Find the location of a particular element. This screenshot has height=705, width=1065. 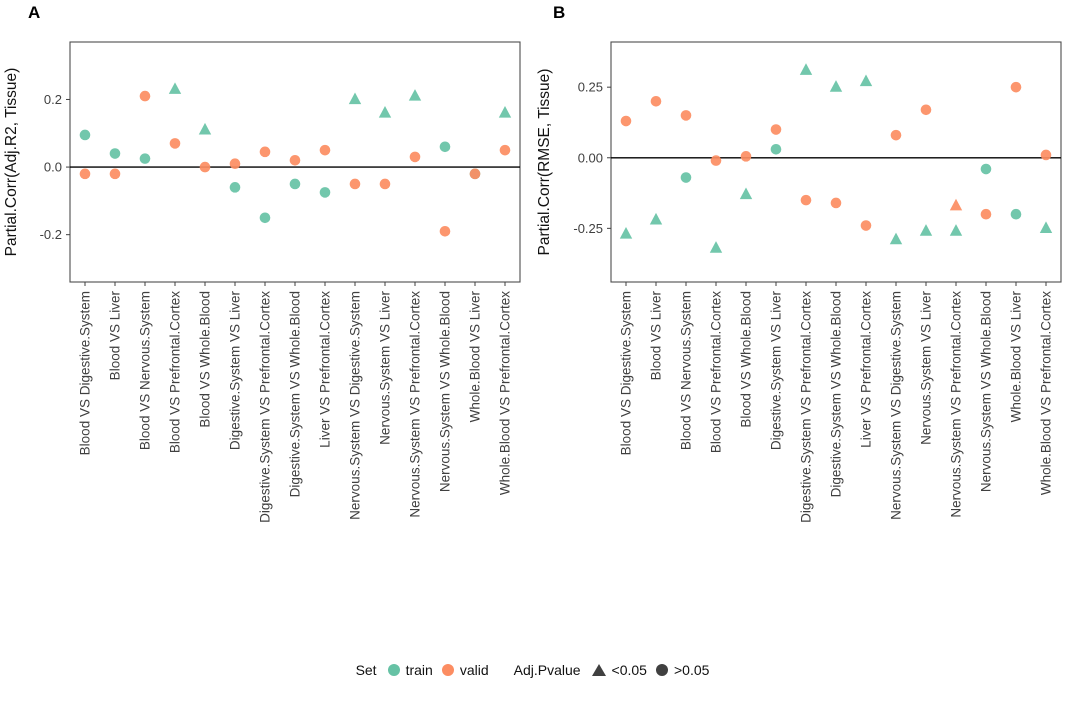

y-axis-label: Partial.Corr(RMSE, Tissue) is located at coordinates (544, 162).